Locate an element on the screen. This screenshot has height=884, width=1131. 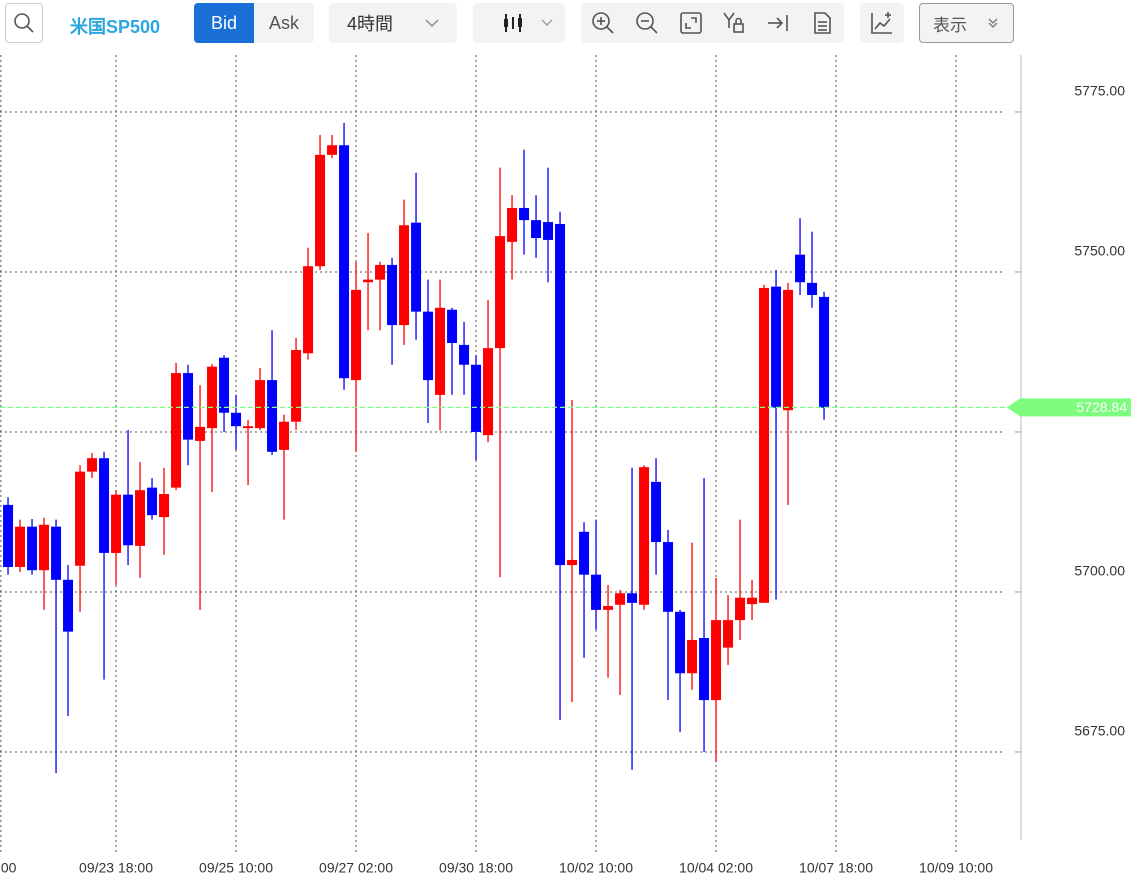
zoom-out is located at coordinates (647, 23).